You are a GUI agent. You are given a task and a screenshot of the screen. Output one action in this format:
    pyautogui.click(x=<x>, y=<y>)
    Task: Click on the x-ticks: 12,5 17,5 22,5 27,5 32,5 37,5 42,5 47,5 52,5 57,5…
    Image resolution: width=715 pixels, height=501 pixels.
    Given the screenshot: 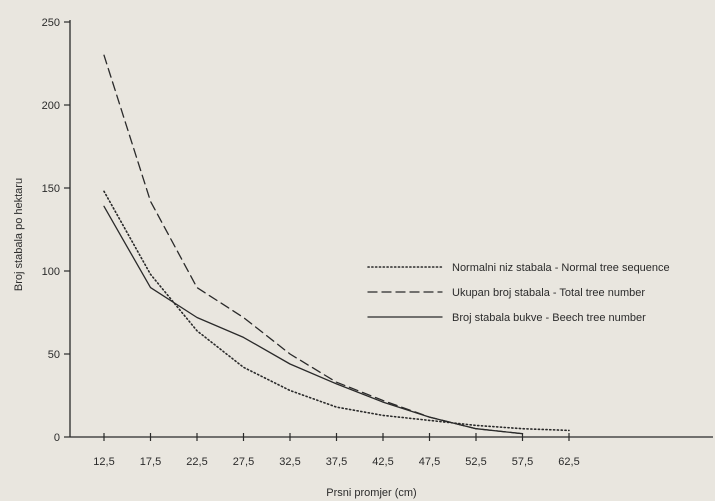 What is the action you would take?
    pyautogui.click(x=336, y=450)
    